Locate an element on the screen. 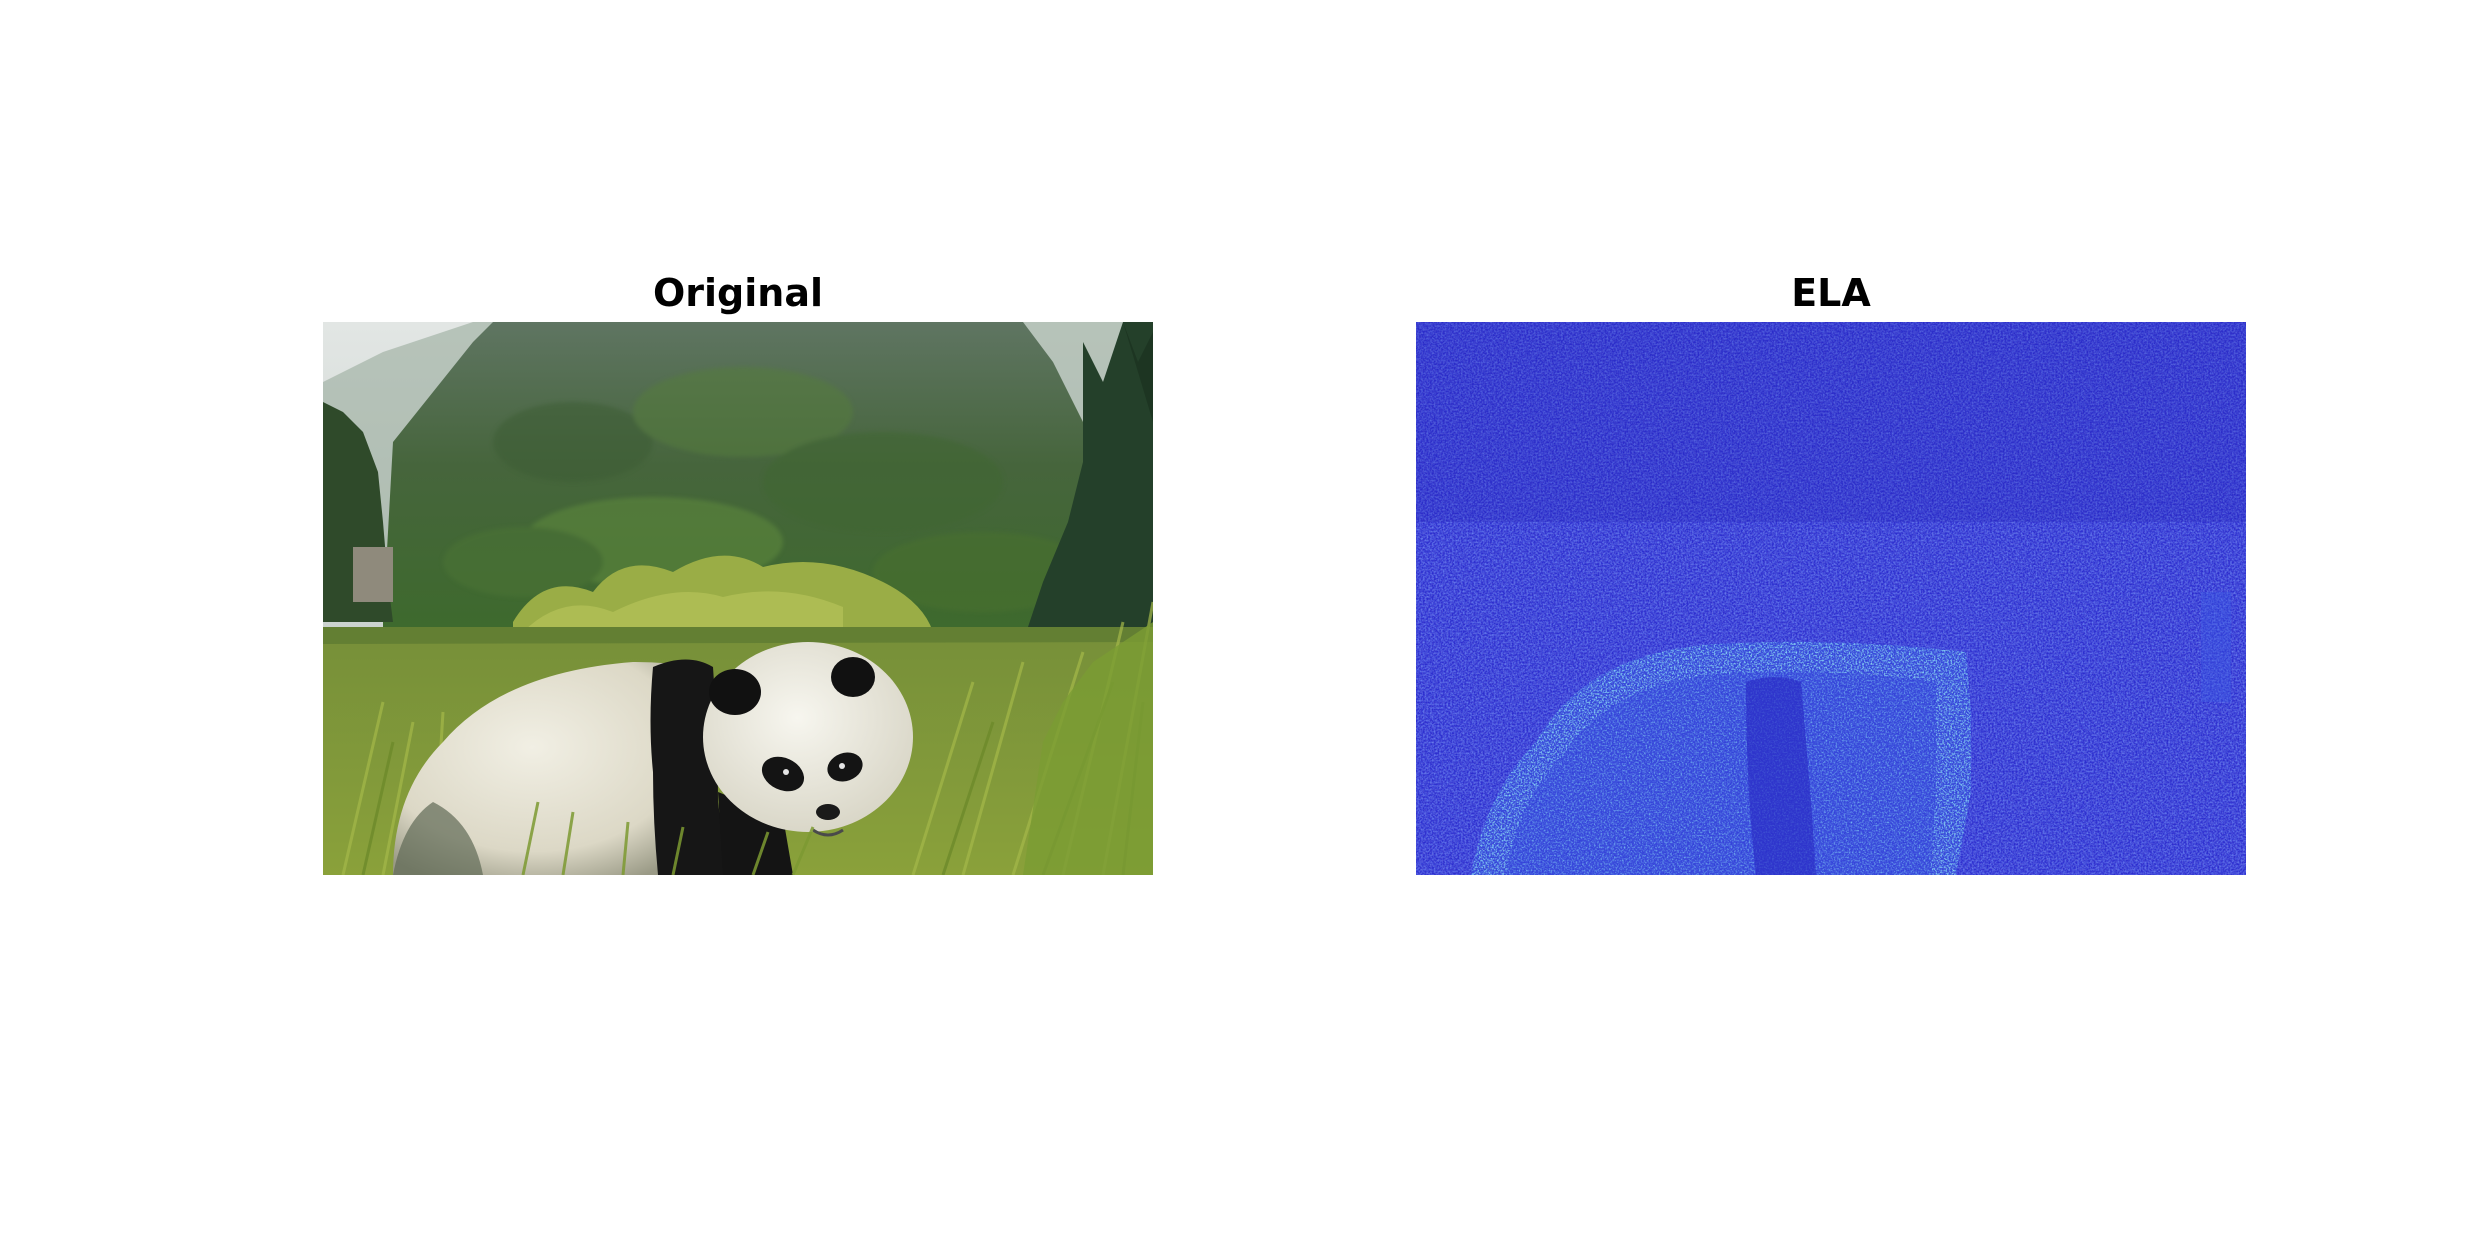 The height and width of the screenshot is (1237, 2474). ela-title: ELA is located at coordinates (1831, 293).